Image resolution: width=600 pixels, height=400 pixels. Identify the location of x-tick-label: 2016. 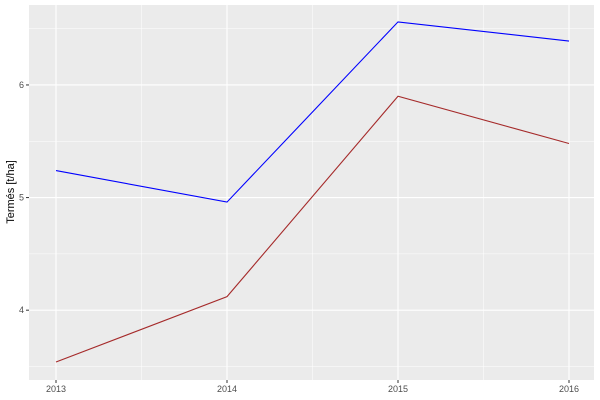
(569, 389).